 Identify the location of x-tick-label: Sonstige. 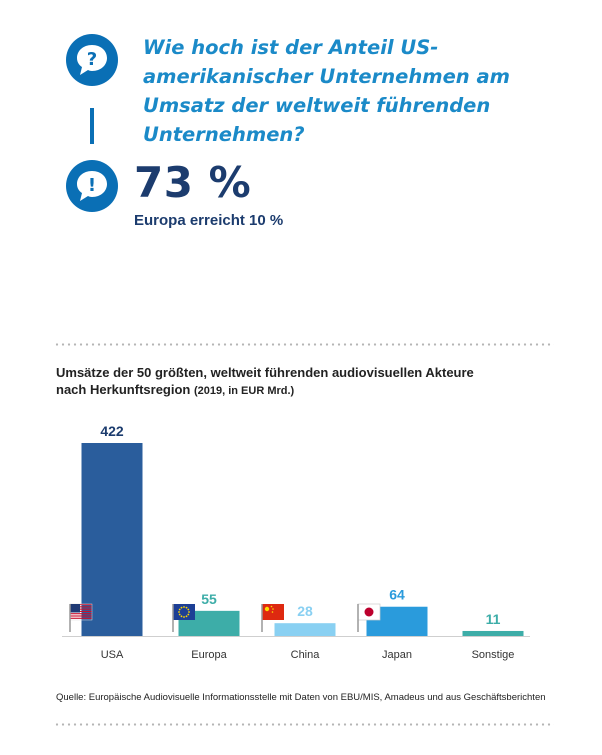
(493, 655).